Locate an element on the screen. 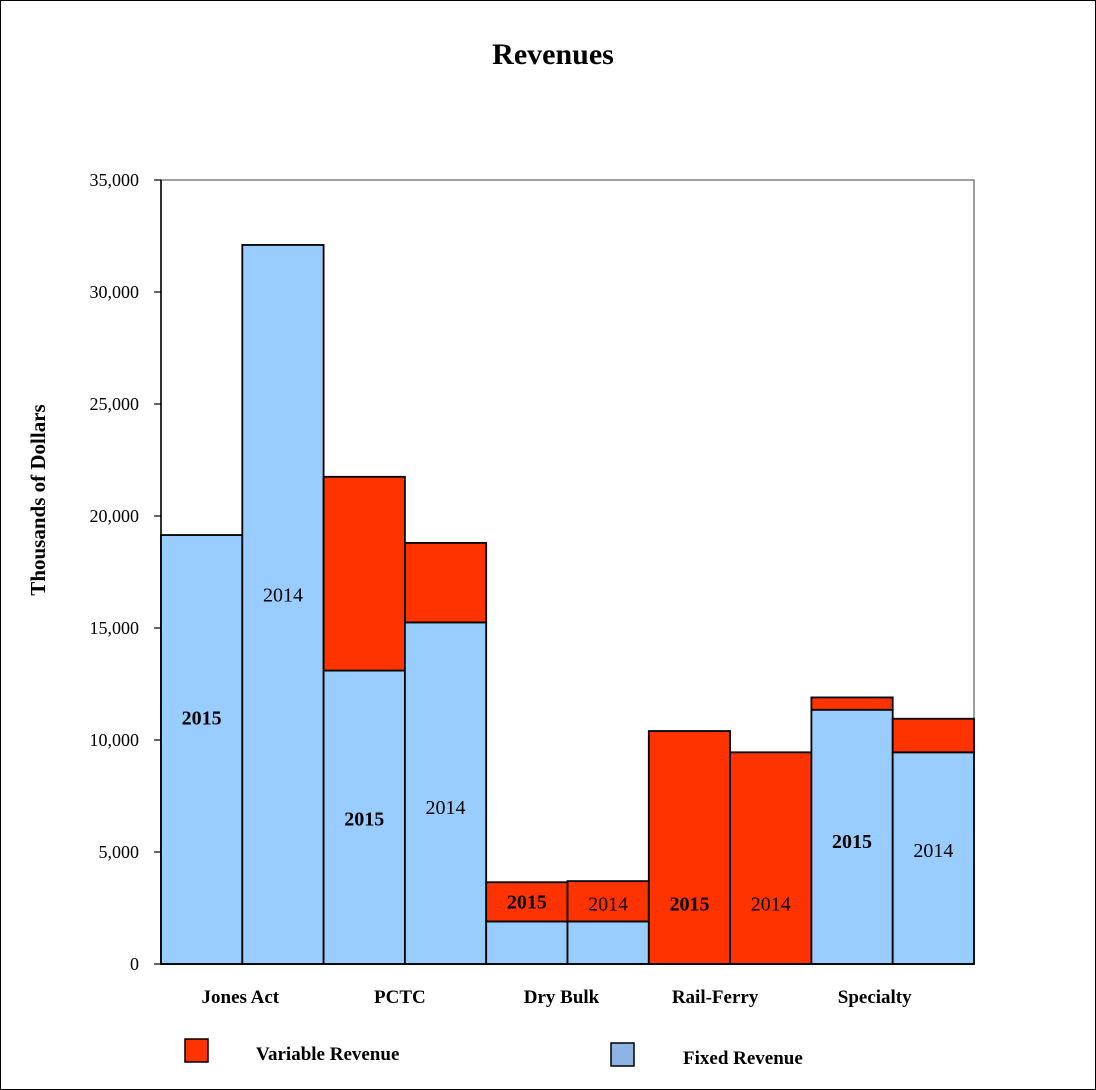  legend: Variable Revenue Fixed Revenue is located at coordinates (493, 1053).